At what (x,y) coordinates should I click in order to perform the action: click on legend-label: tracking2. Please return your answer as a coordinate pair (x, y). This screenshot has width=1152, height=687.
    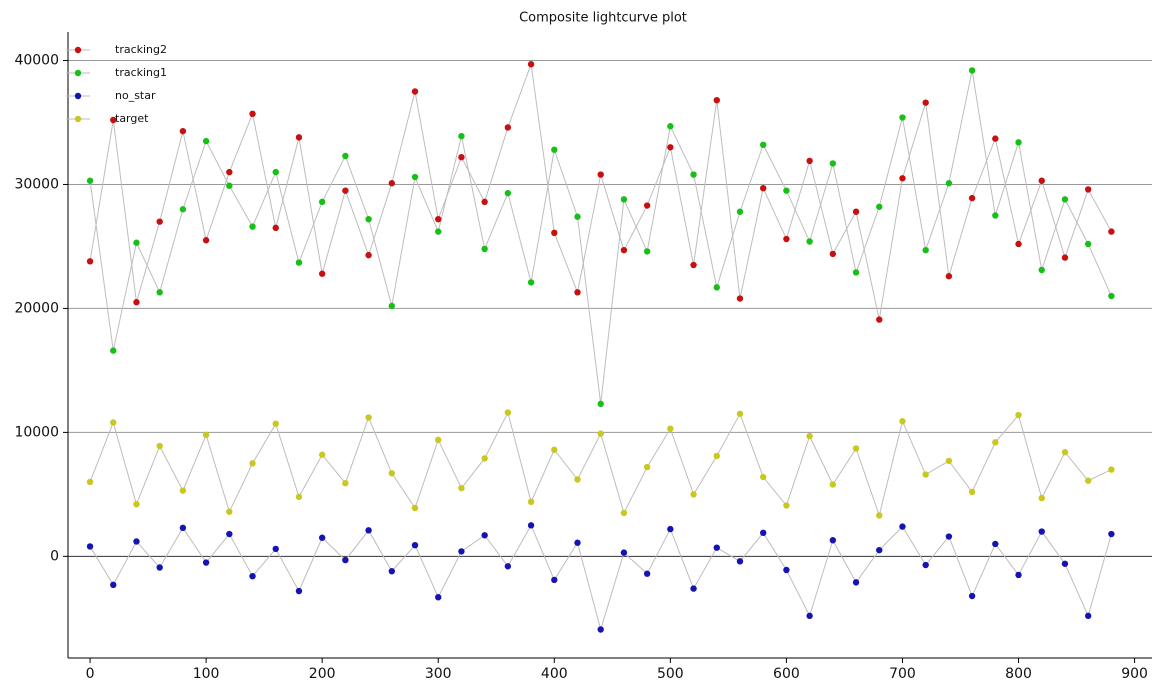
    Looking at the image, I should click on (141, 49).